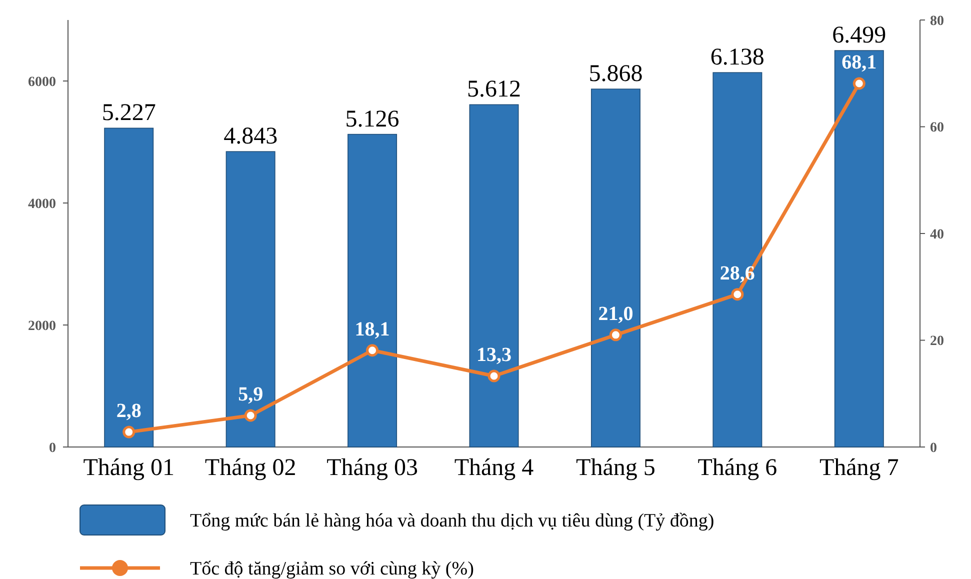 The image size is (971, 579). What do you see at coordinates (42, 326) in the screenshot?
I see `y-tick-label: 2000` at bounding box center [42, 326].